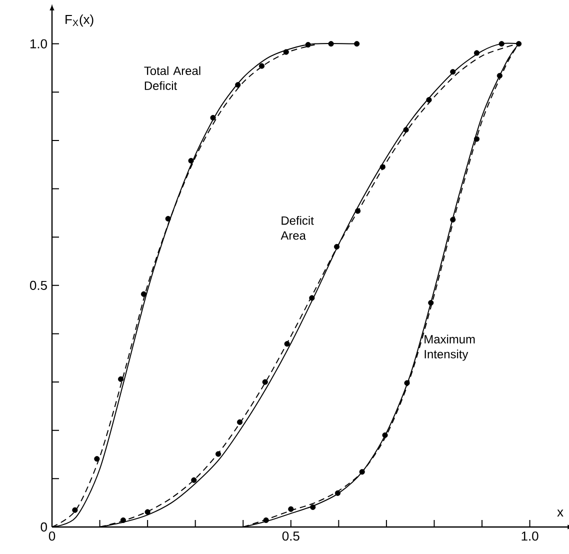 The height and width of the screenshot is (554, 569). I want to click on x-axis-title: x, so click(560, 513).